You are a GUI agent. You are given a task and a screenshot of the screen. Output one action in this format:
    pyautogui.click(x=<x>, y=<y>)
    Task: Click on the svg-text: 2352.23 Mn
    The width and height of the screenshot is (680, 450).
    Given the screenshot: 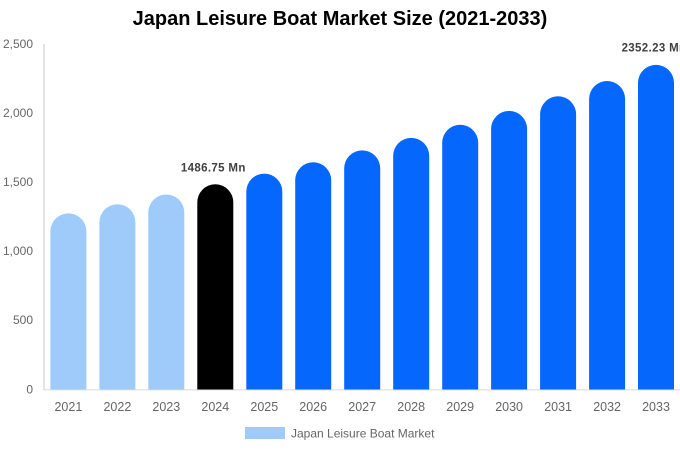 What is the action you would take?
    pyautogui.click(x=651, y=49)
    